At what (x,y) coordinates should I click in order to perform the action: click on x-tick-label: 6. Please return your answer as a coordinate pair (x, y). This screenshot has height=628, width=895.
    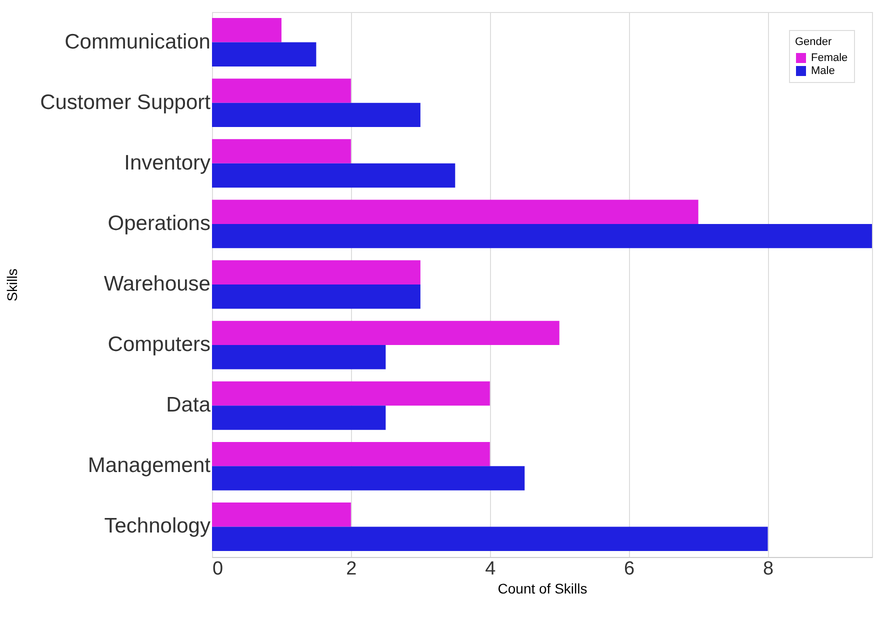
    Looking at the image, I should click on (629, 569).